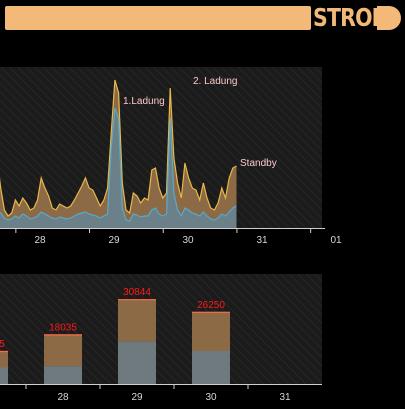 Image resolution: width=405 pixels, height=409 pixels. Describe the element at coordinates (258, 163) in the screenshot. I see `annotation-label: Standby` at that location.